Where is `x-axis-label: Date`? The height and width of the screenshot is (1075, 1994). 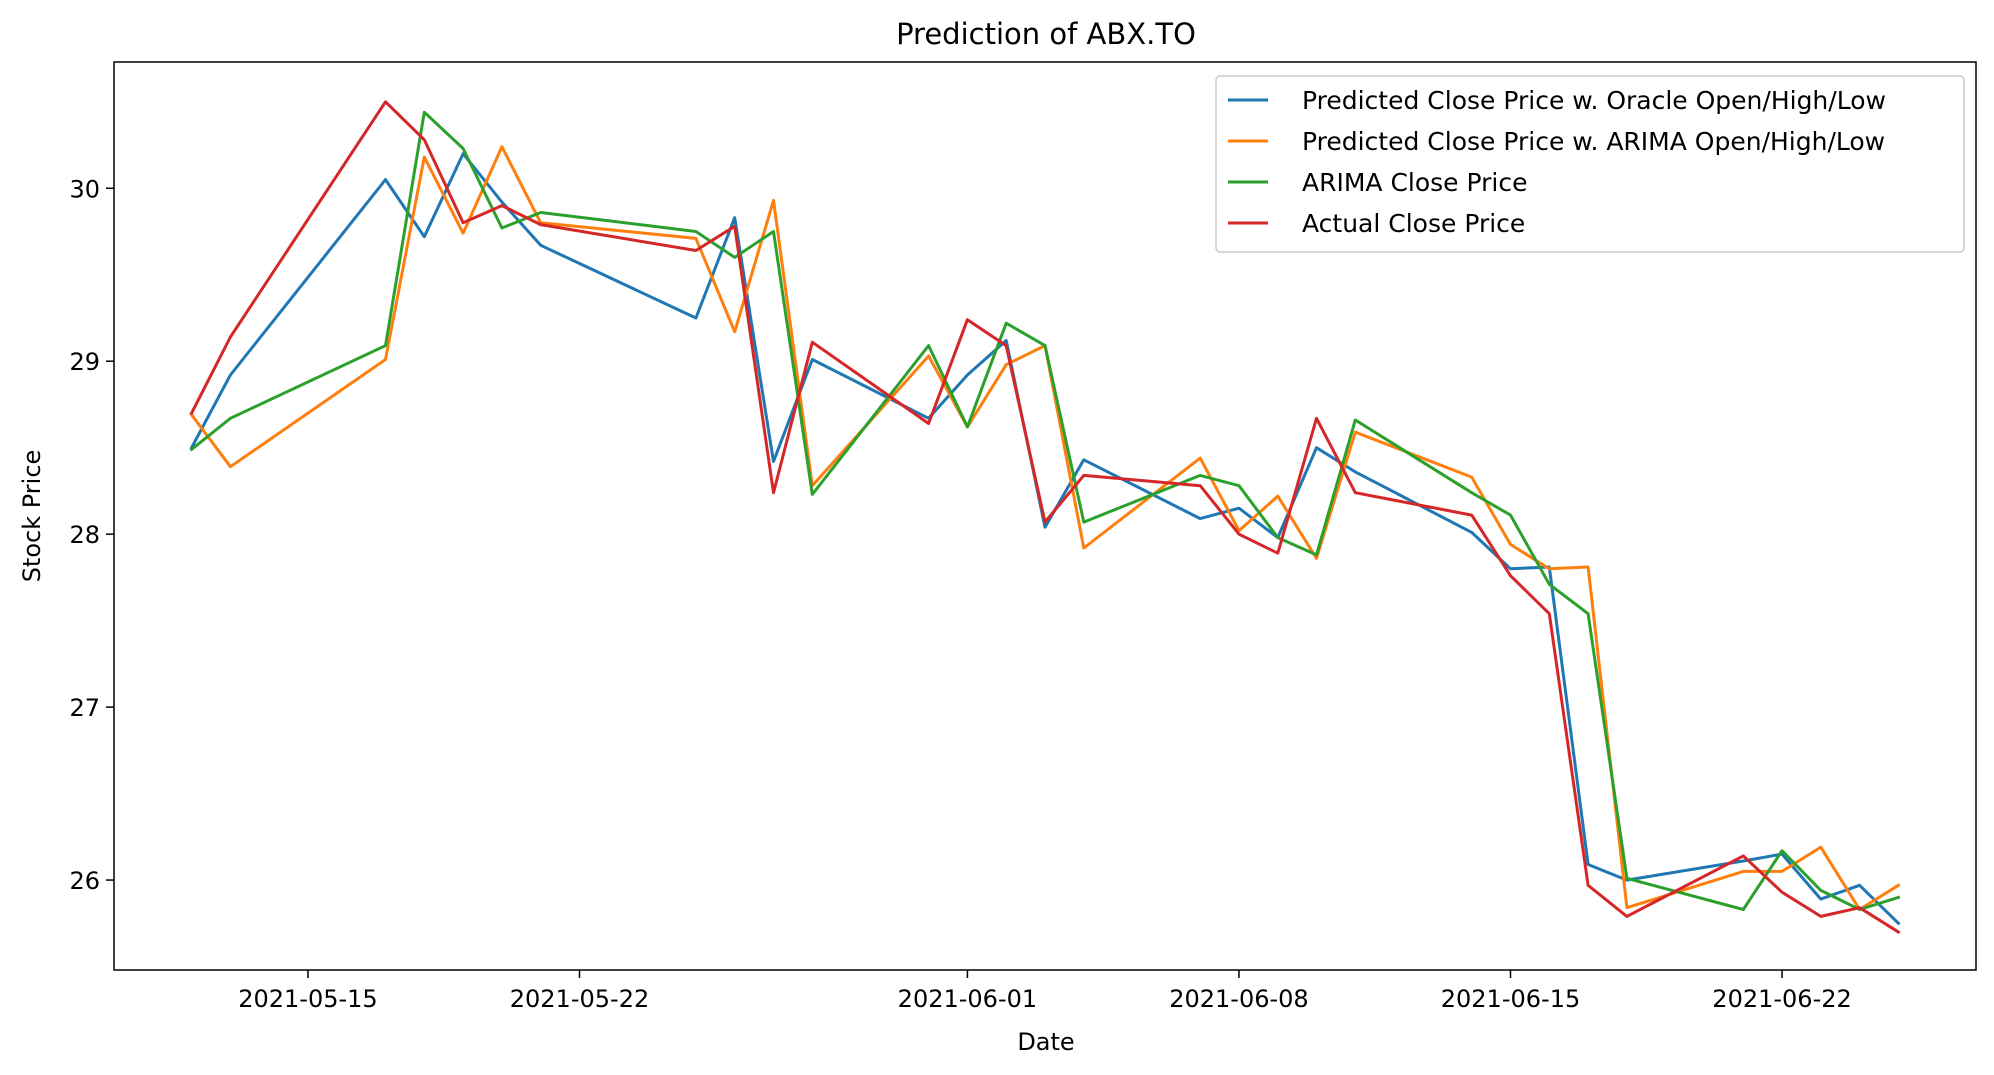
x-axis-label: Date is located at coordinates (1045, 1042).